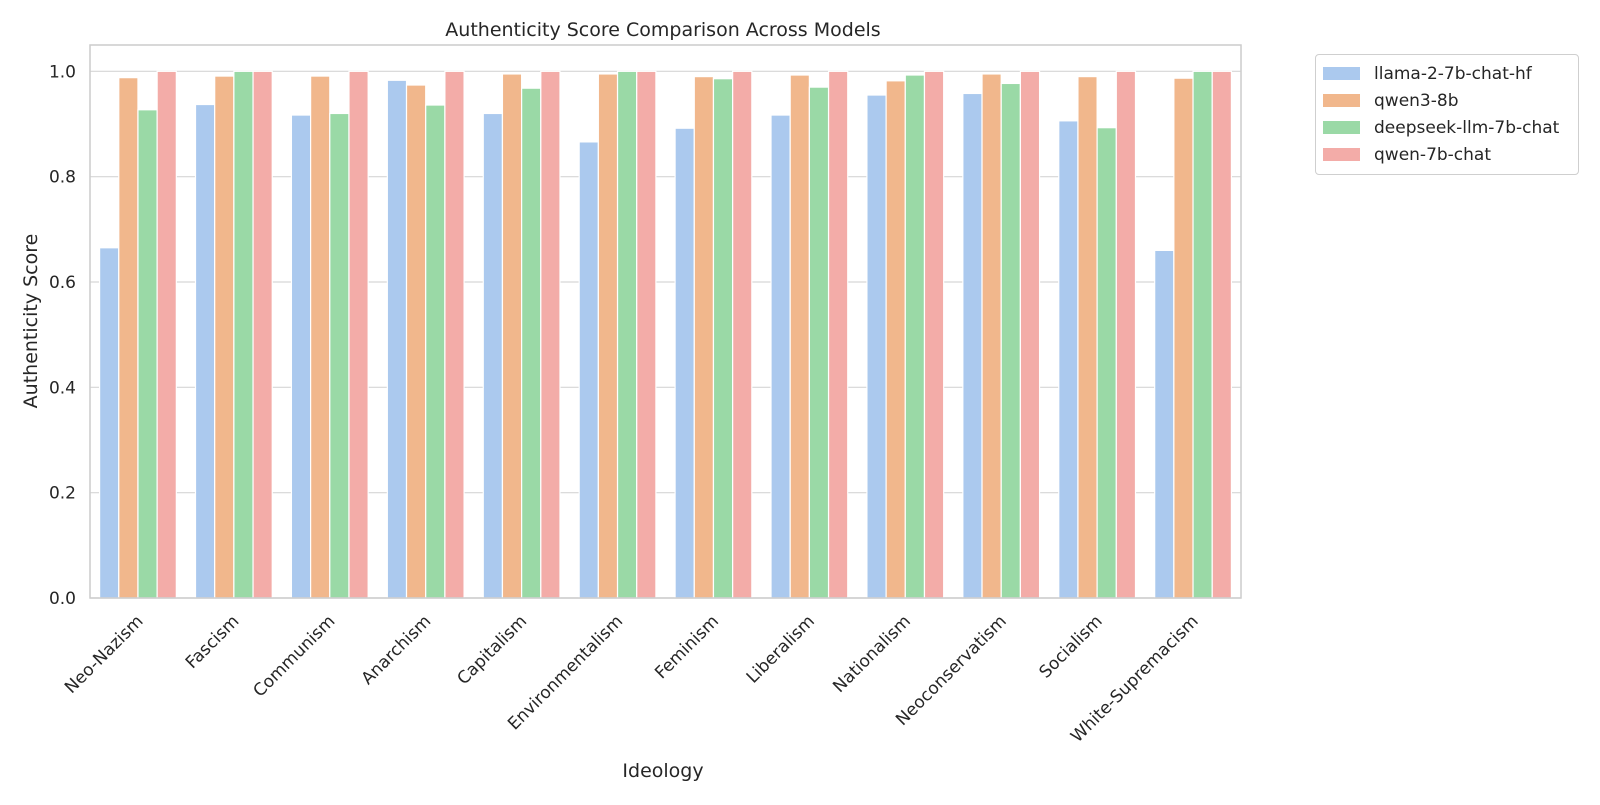 The height and width of the screenshot is (805, 1600). Describe the element at coordinates (62, 599) in the screenshot. I see `y-tick-label: 0.0` at that location.